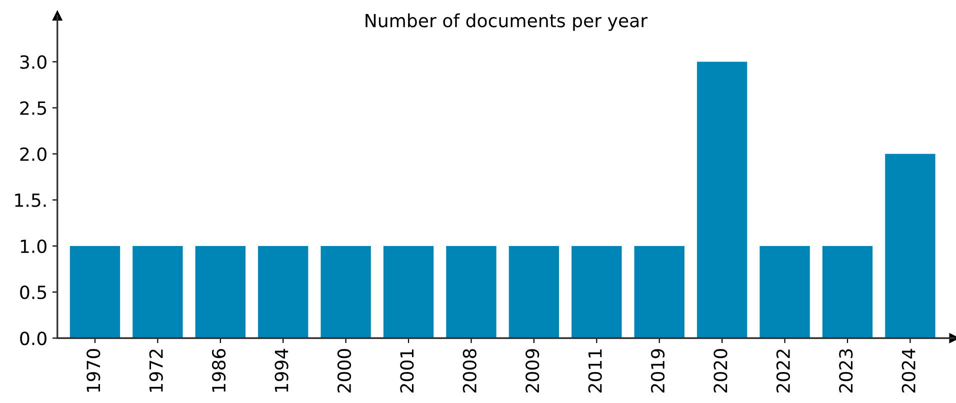  What do you see at coordinates (33, 293) in the screenshot?
I see `y-tick-label: 0.5` at bounding box center [33, 293].